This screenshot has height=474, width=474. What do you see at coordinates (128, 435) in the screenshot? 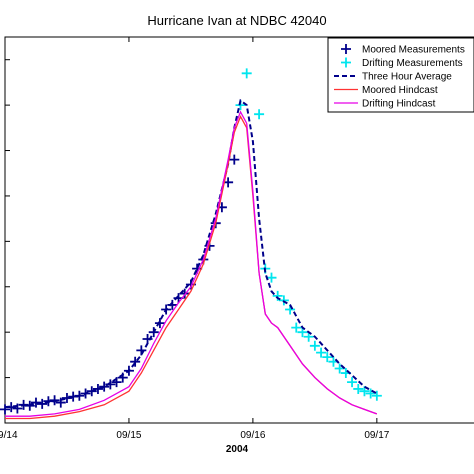
I see `x-tick-label: 09/15` at bounding box center [128, 435].